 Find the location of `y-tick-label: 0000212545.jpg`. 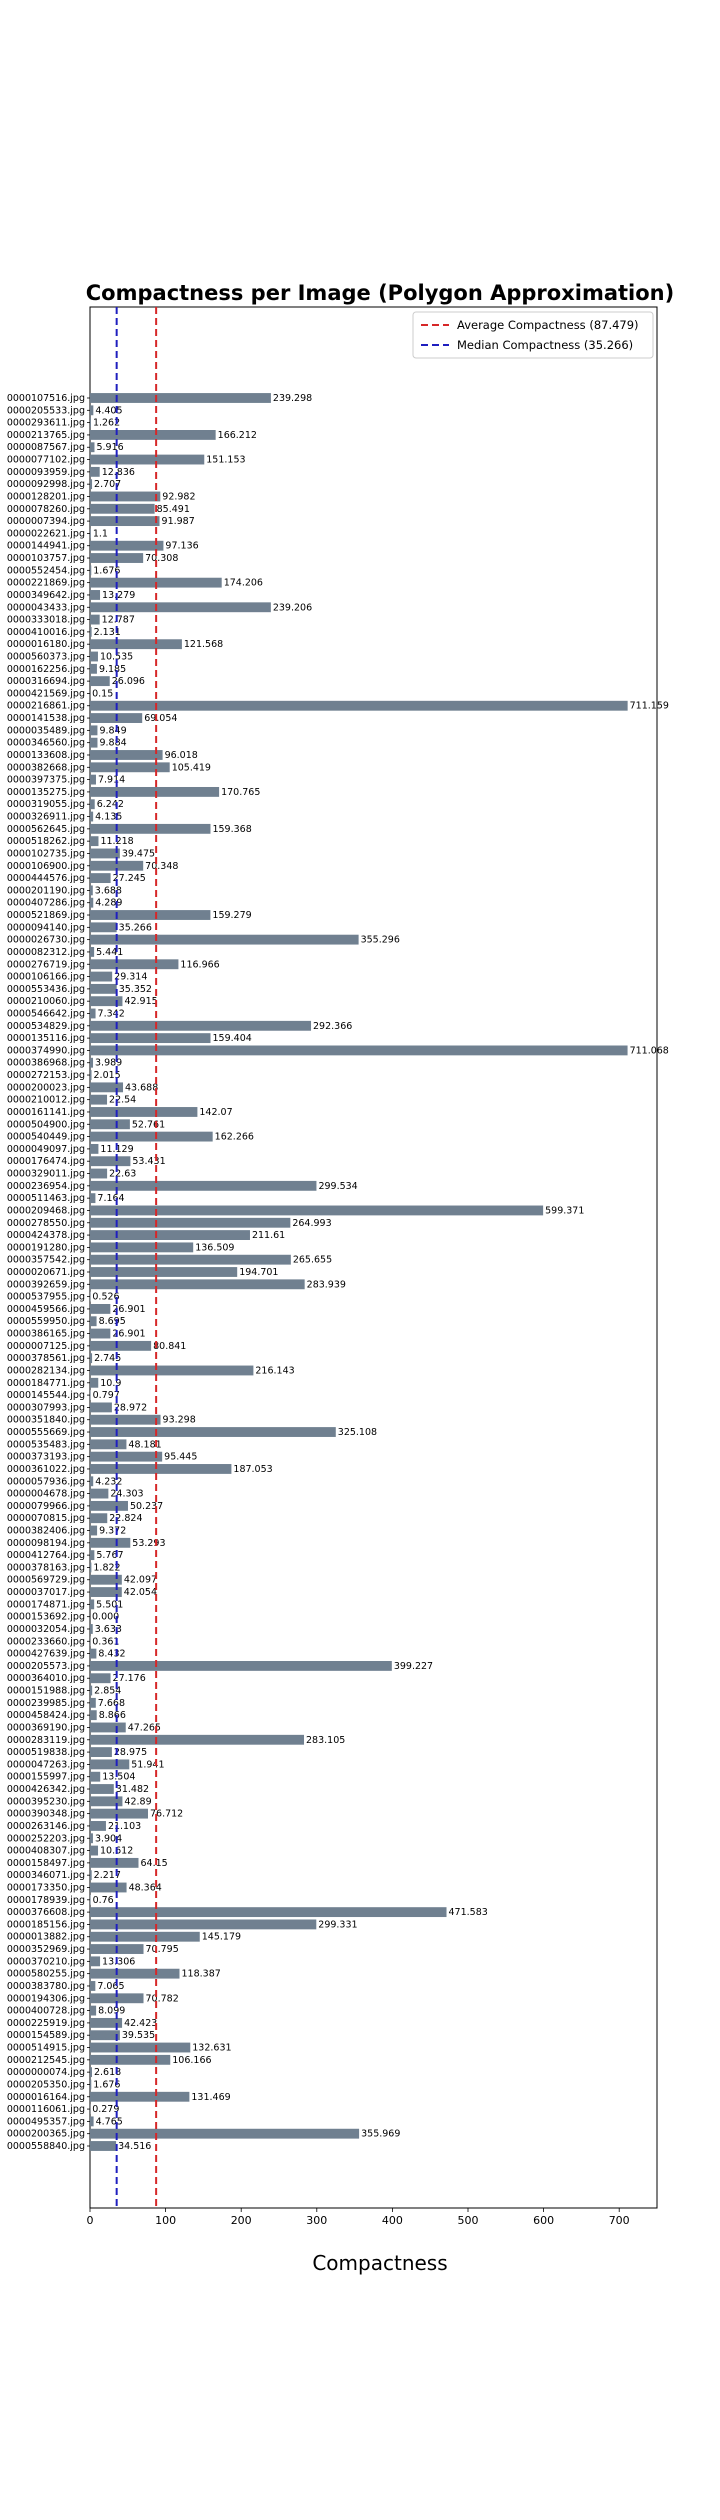

y-tick-label: 0000212545.jpg is located at coordinates (46, 2060).